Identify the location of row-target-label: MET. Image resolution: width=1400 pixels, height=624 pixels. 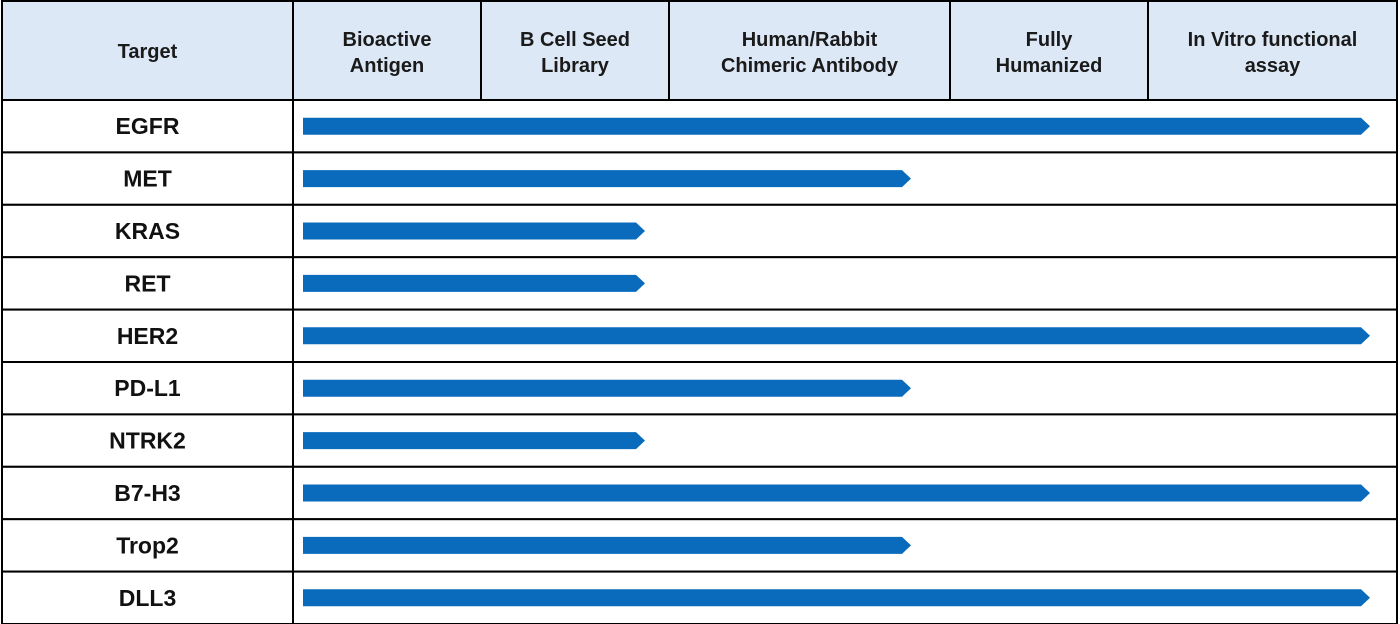
(147, 179).